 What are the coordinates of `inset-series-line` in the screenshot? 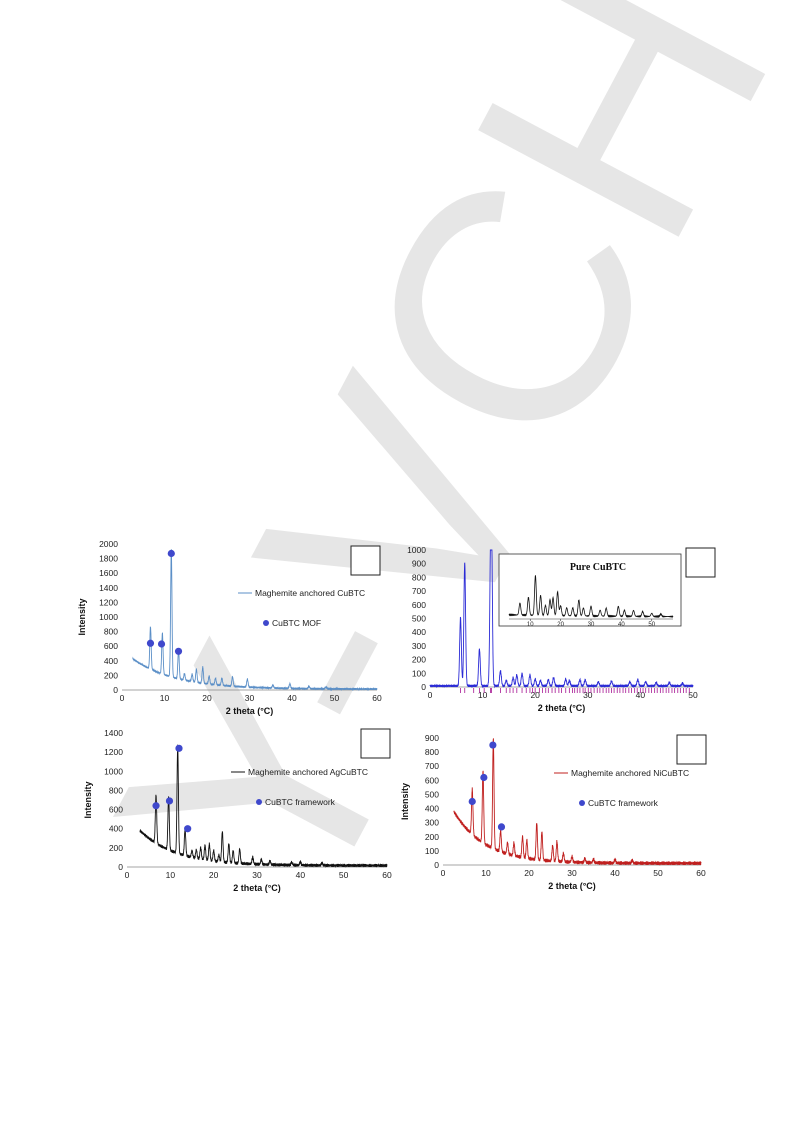 It's located at (591, 596).